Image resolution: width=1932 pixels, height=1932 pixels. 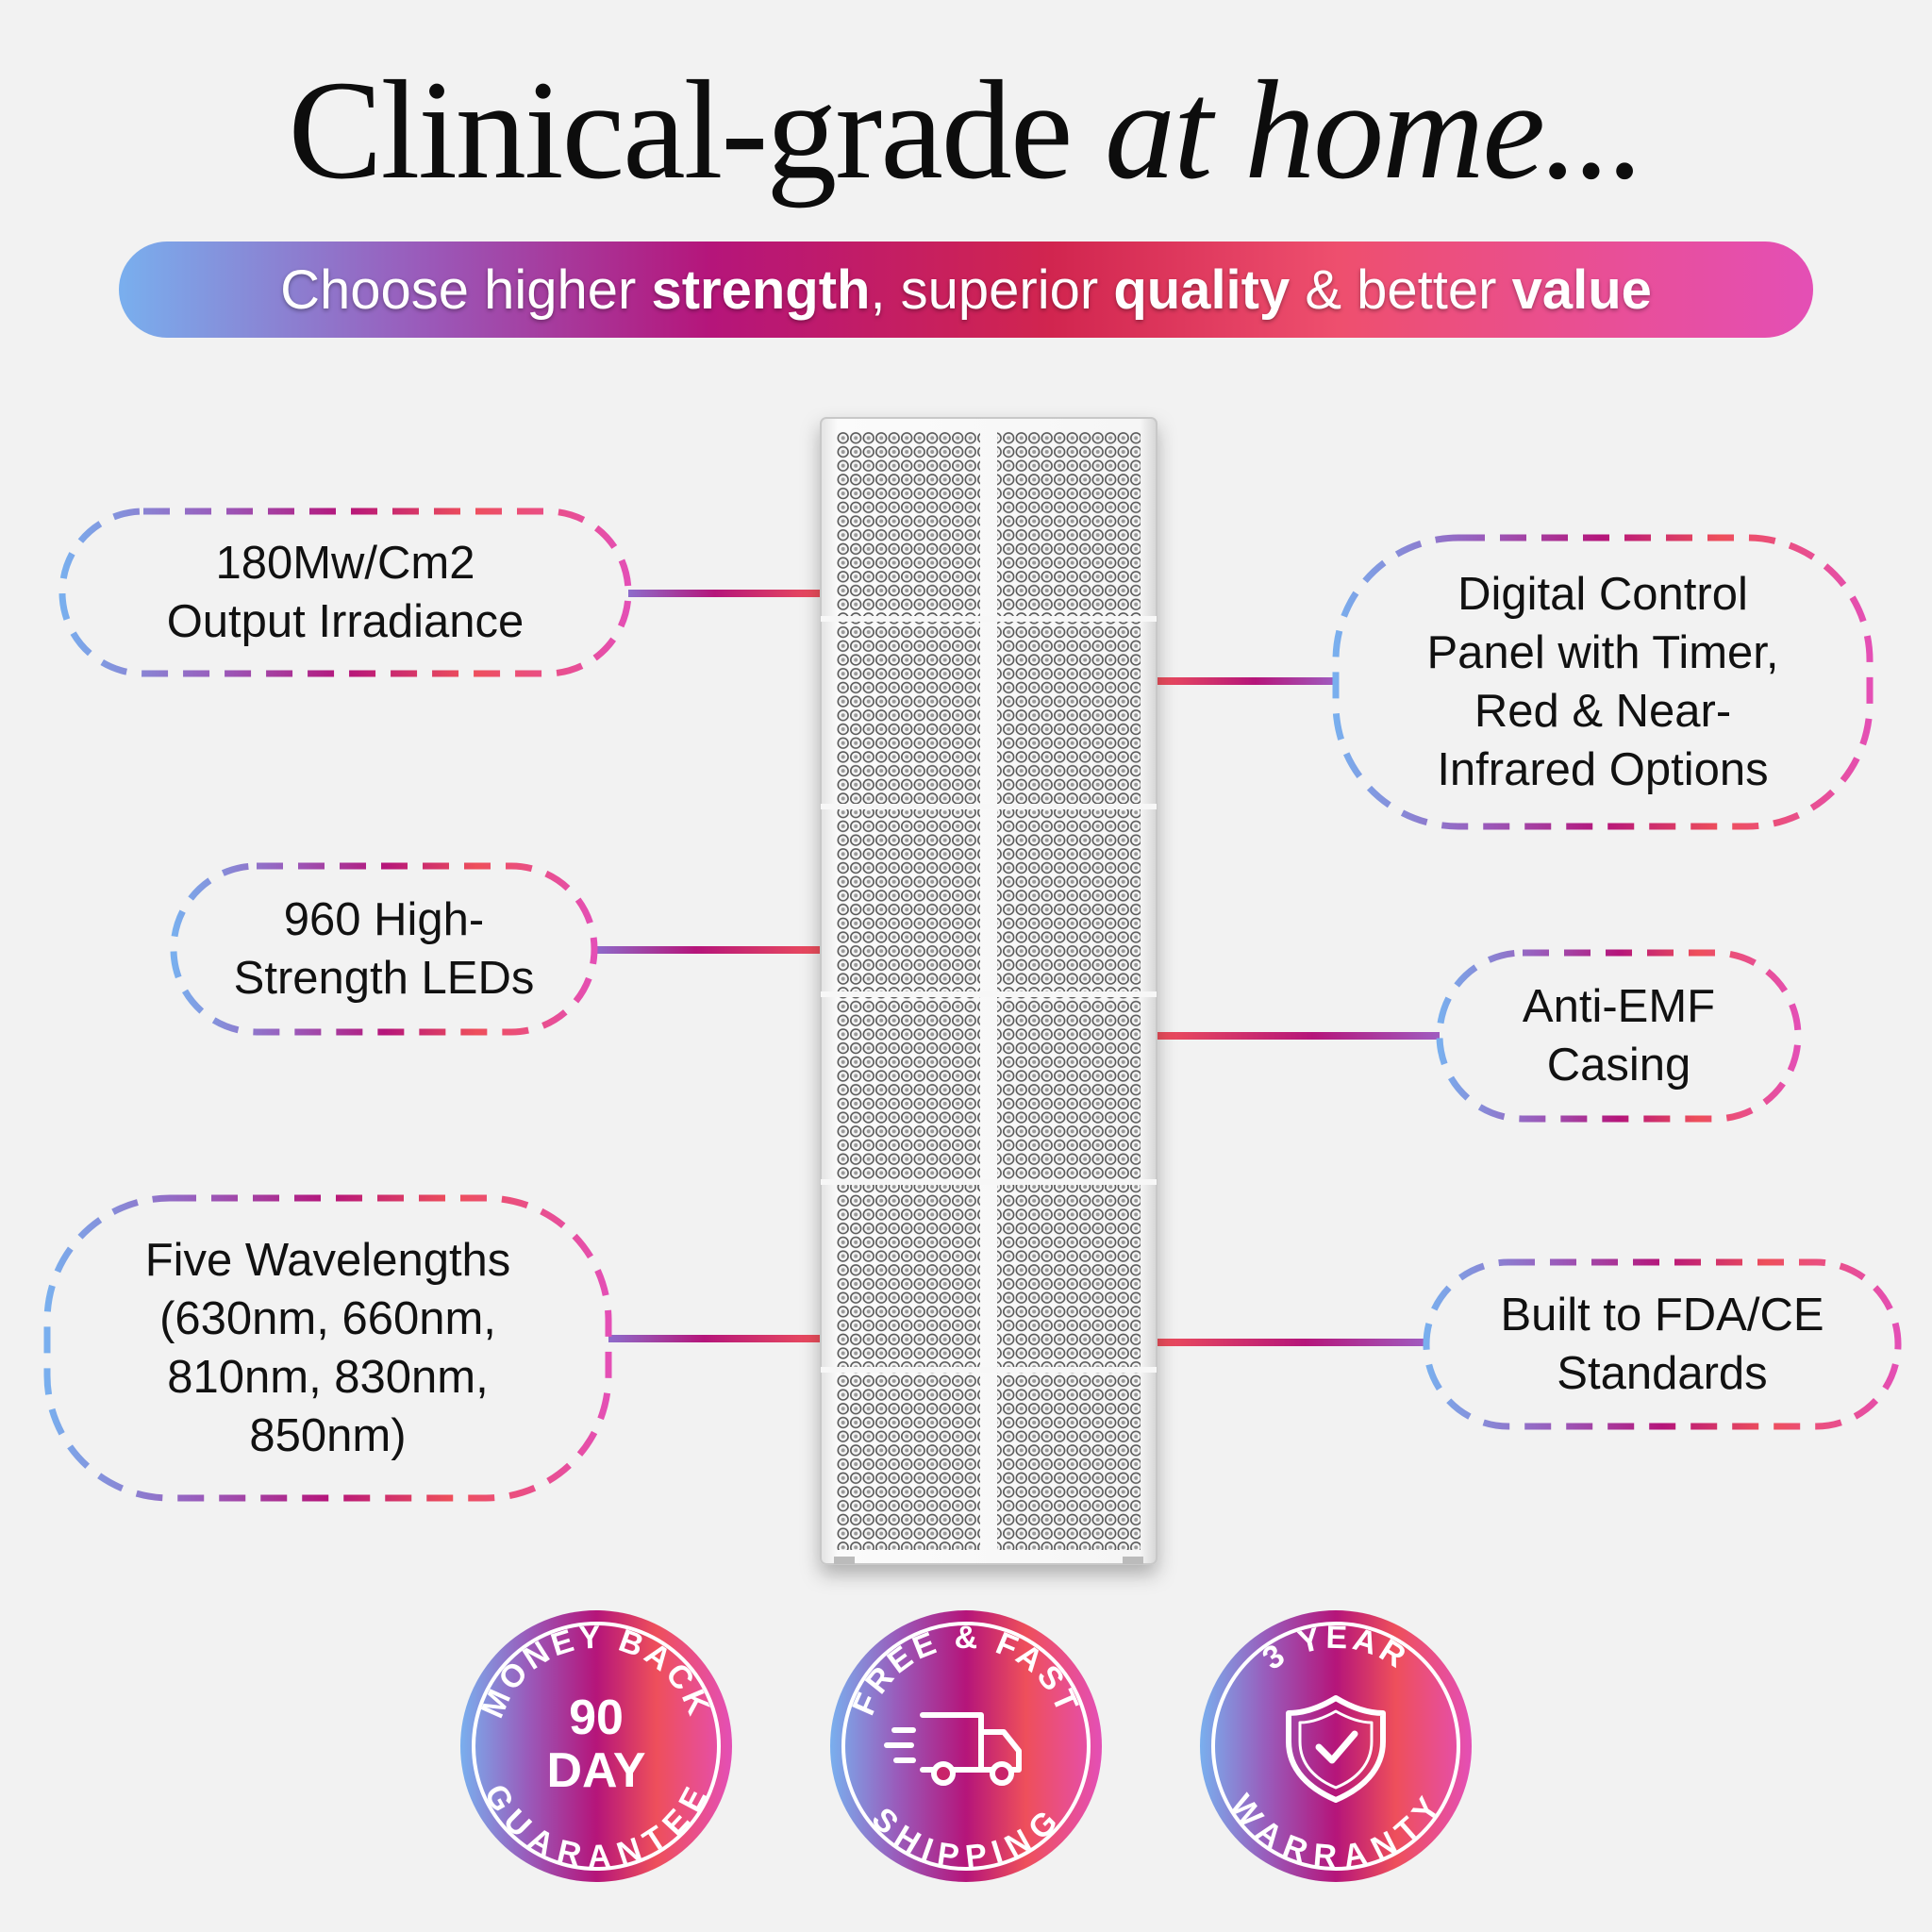 What do you see at coordinates (992, 290) in the screenshot?
I see `banner-text-2: , superior` at bounding box center [992, 290].